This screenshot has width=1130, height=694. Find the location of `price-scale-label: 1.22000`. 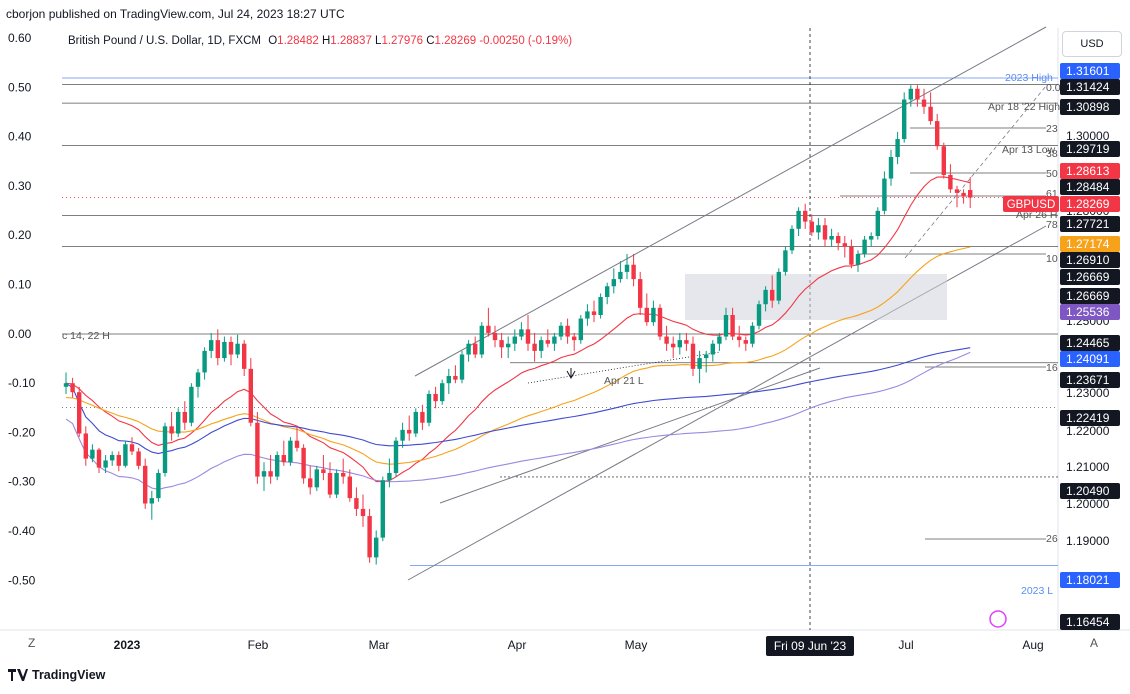

price-scale-label: 1.22000 is located at coordinates (1088, 431).